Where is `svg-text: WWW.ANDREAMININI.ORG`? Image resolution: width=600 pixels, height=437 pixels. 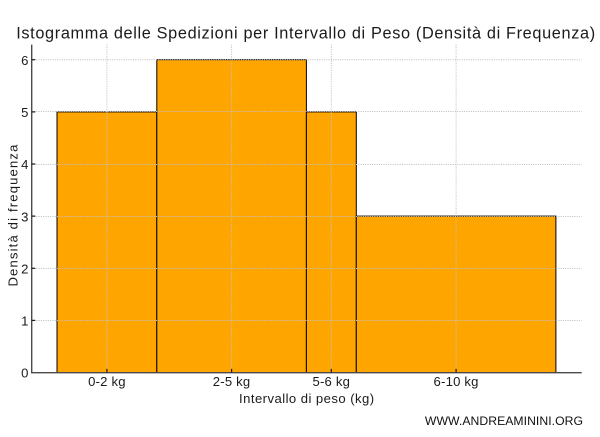
svg-text: WWW.ANDREAMININI.ORG is located at coordinates (504, 421).